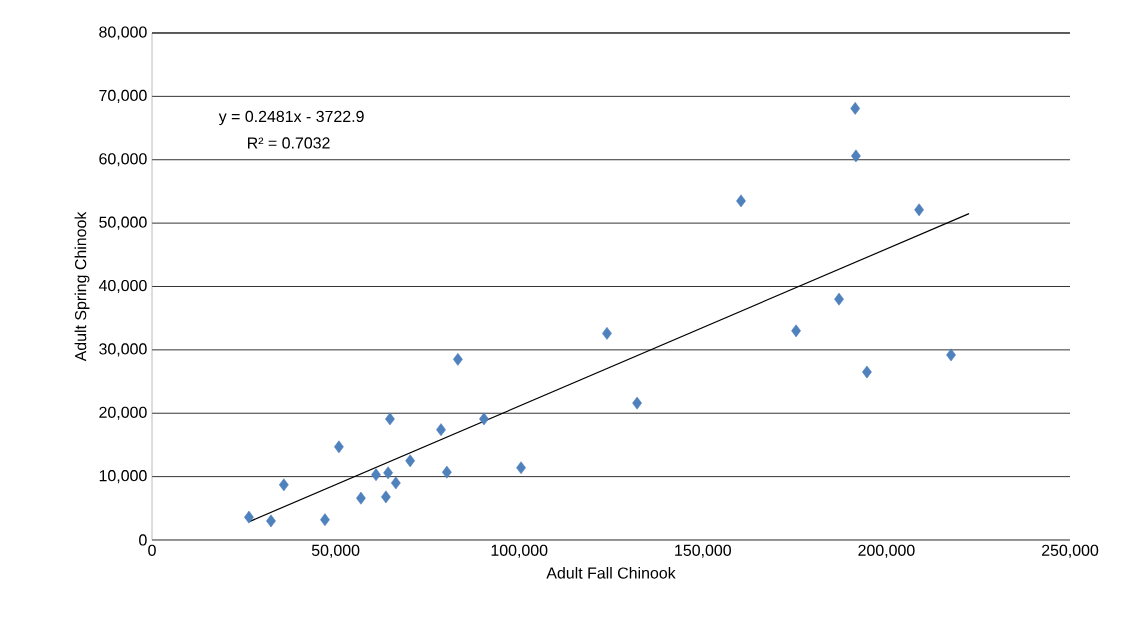 Image resolution: width=1122 pixels, height=640 pixels. Describe the element at coordinates (519, 551) in the screenshot. I see `x-tick-label: 100,000` at that location.